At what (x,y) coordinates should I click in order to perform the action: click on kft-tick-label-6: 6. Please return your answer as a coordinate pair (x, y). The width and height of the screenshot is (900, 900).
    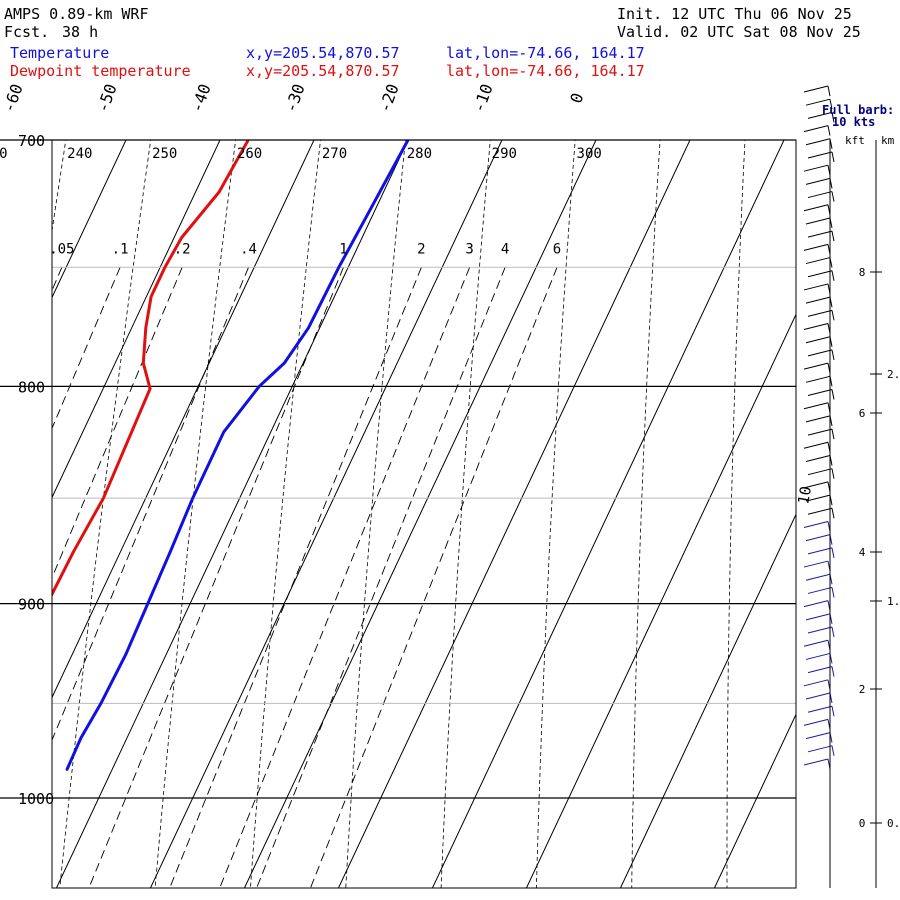
    Looking at the image, I should click on (862, 413).